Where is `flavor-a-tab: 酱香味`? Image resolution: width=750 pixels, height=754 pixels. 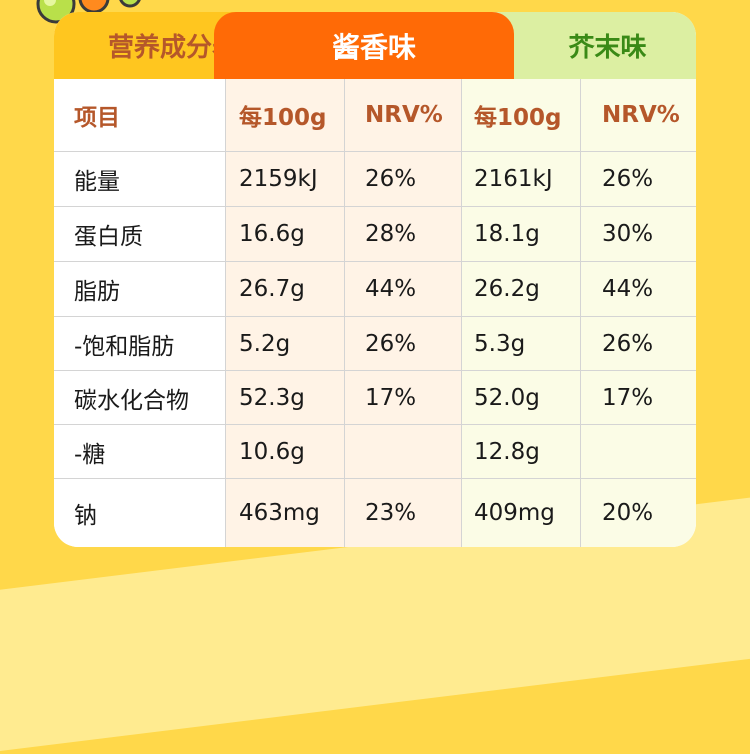
flavor-a-tab: 酱香味 is located at coordinates (364, 45).